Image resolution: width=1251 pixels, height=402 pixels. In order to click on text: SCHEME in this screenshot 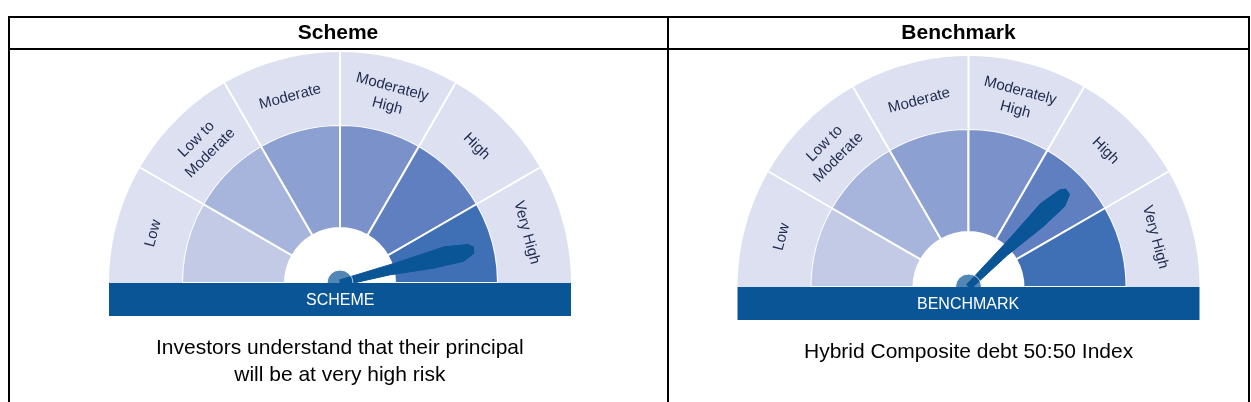, I will do `click(340, 299)`.